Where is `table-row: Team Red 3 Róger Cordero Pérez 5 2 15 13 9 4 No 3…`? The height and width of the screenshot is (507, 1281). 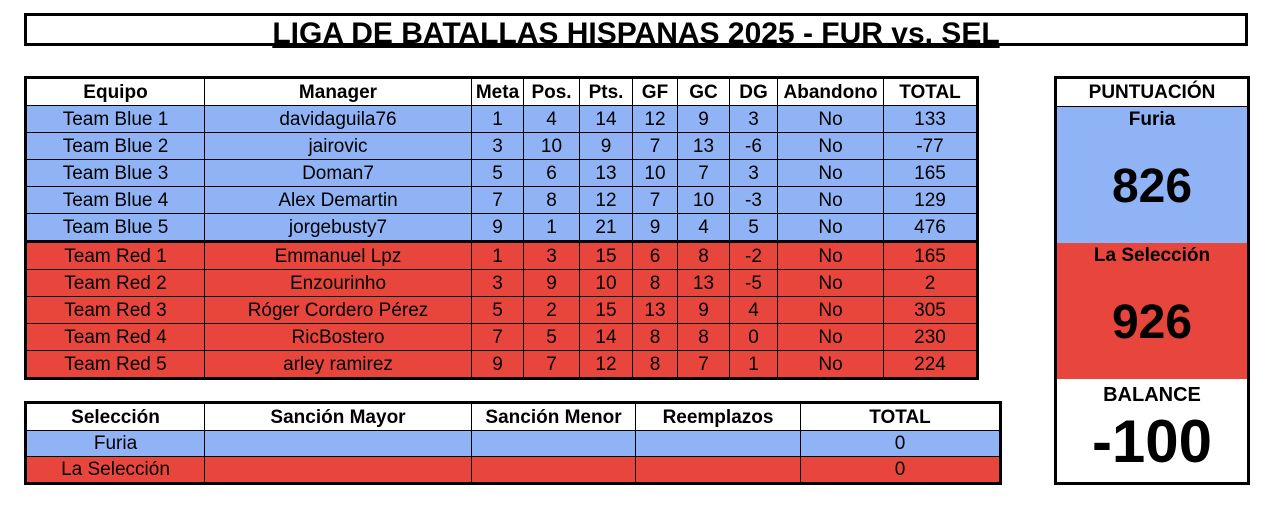 table-row: Team Red 3 Róger Cordero Pérez 5 2 15 13 9 4 No 3… is located at coordinates (501, 310).